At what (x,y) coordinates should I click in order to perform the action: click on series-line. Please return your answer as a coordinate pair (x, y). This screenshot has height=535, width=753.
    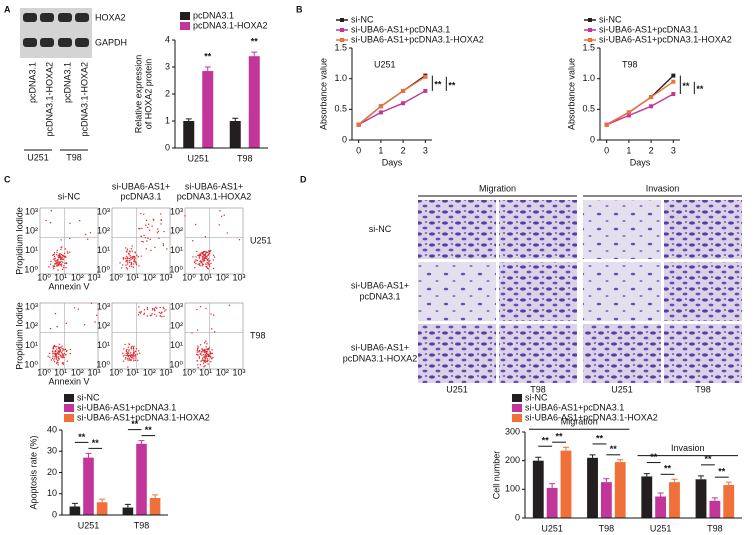
    Looking at the image, I should click on (392, 108).